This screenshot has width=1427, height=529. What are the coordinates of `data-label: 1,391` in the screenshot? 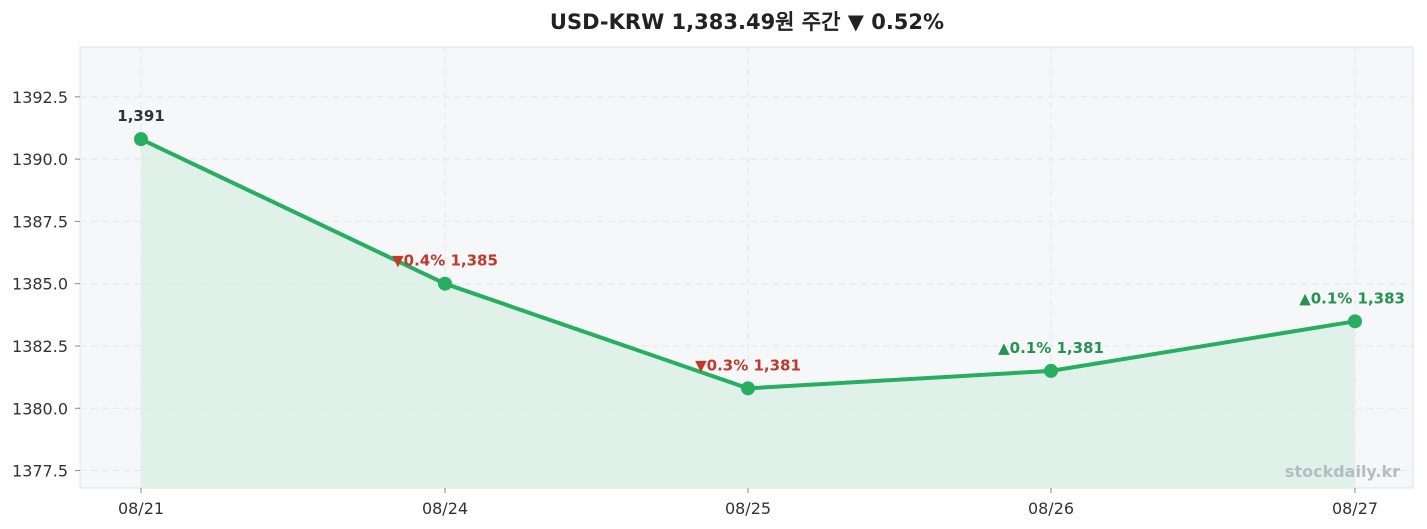 It's located at (140, 116).